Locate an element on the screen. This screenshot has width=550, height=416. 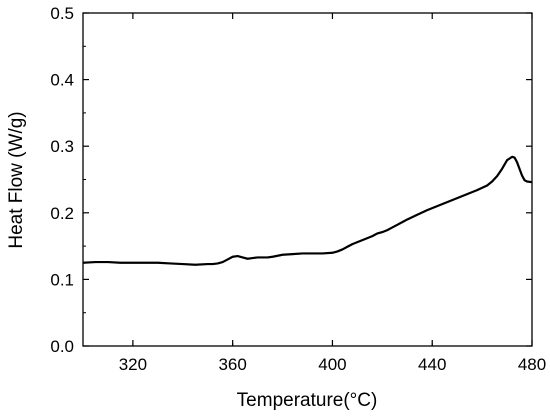
x-tick-label: 320 is located at coordinates (133, 364).